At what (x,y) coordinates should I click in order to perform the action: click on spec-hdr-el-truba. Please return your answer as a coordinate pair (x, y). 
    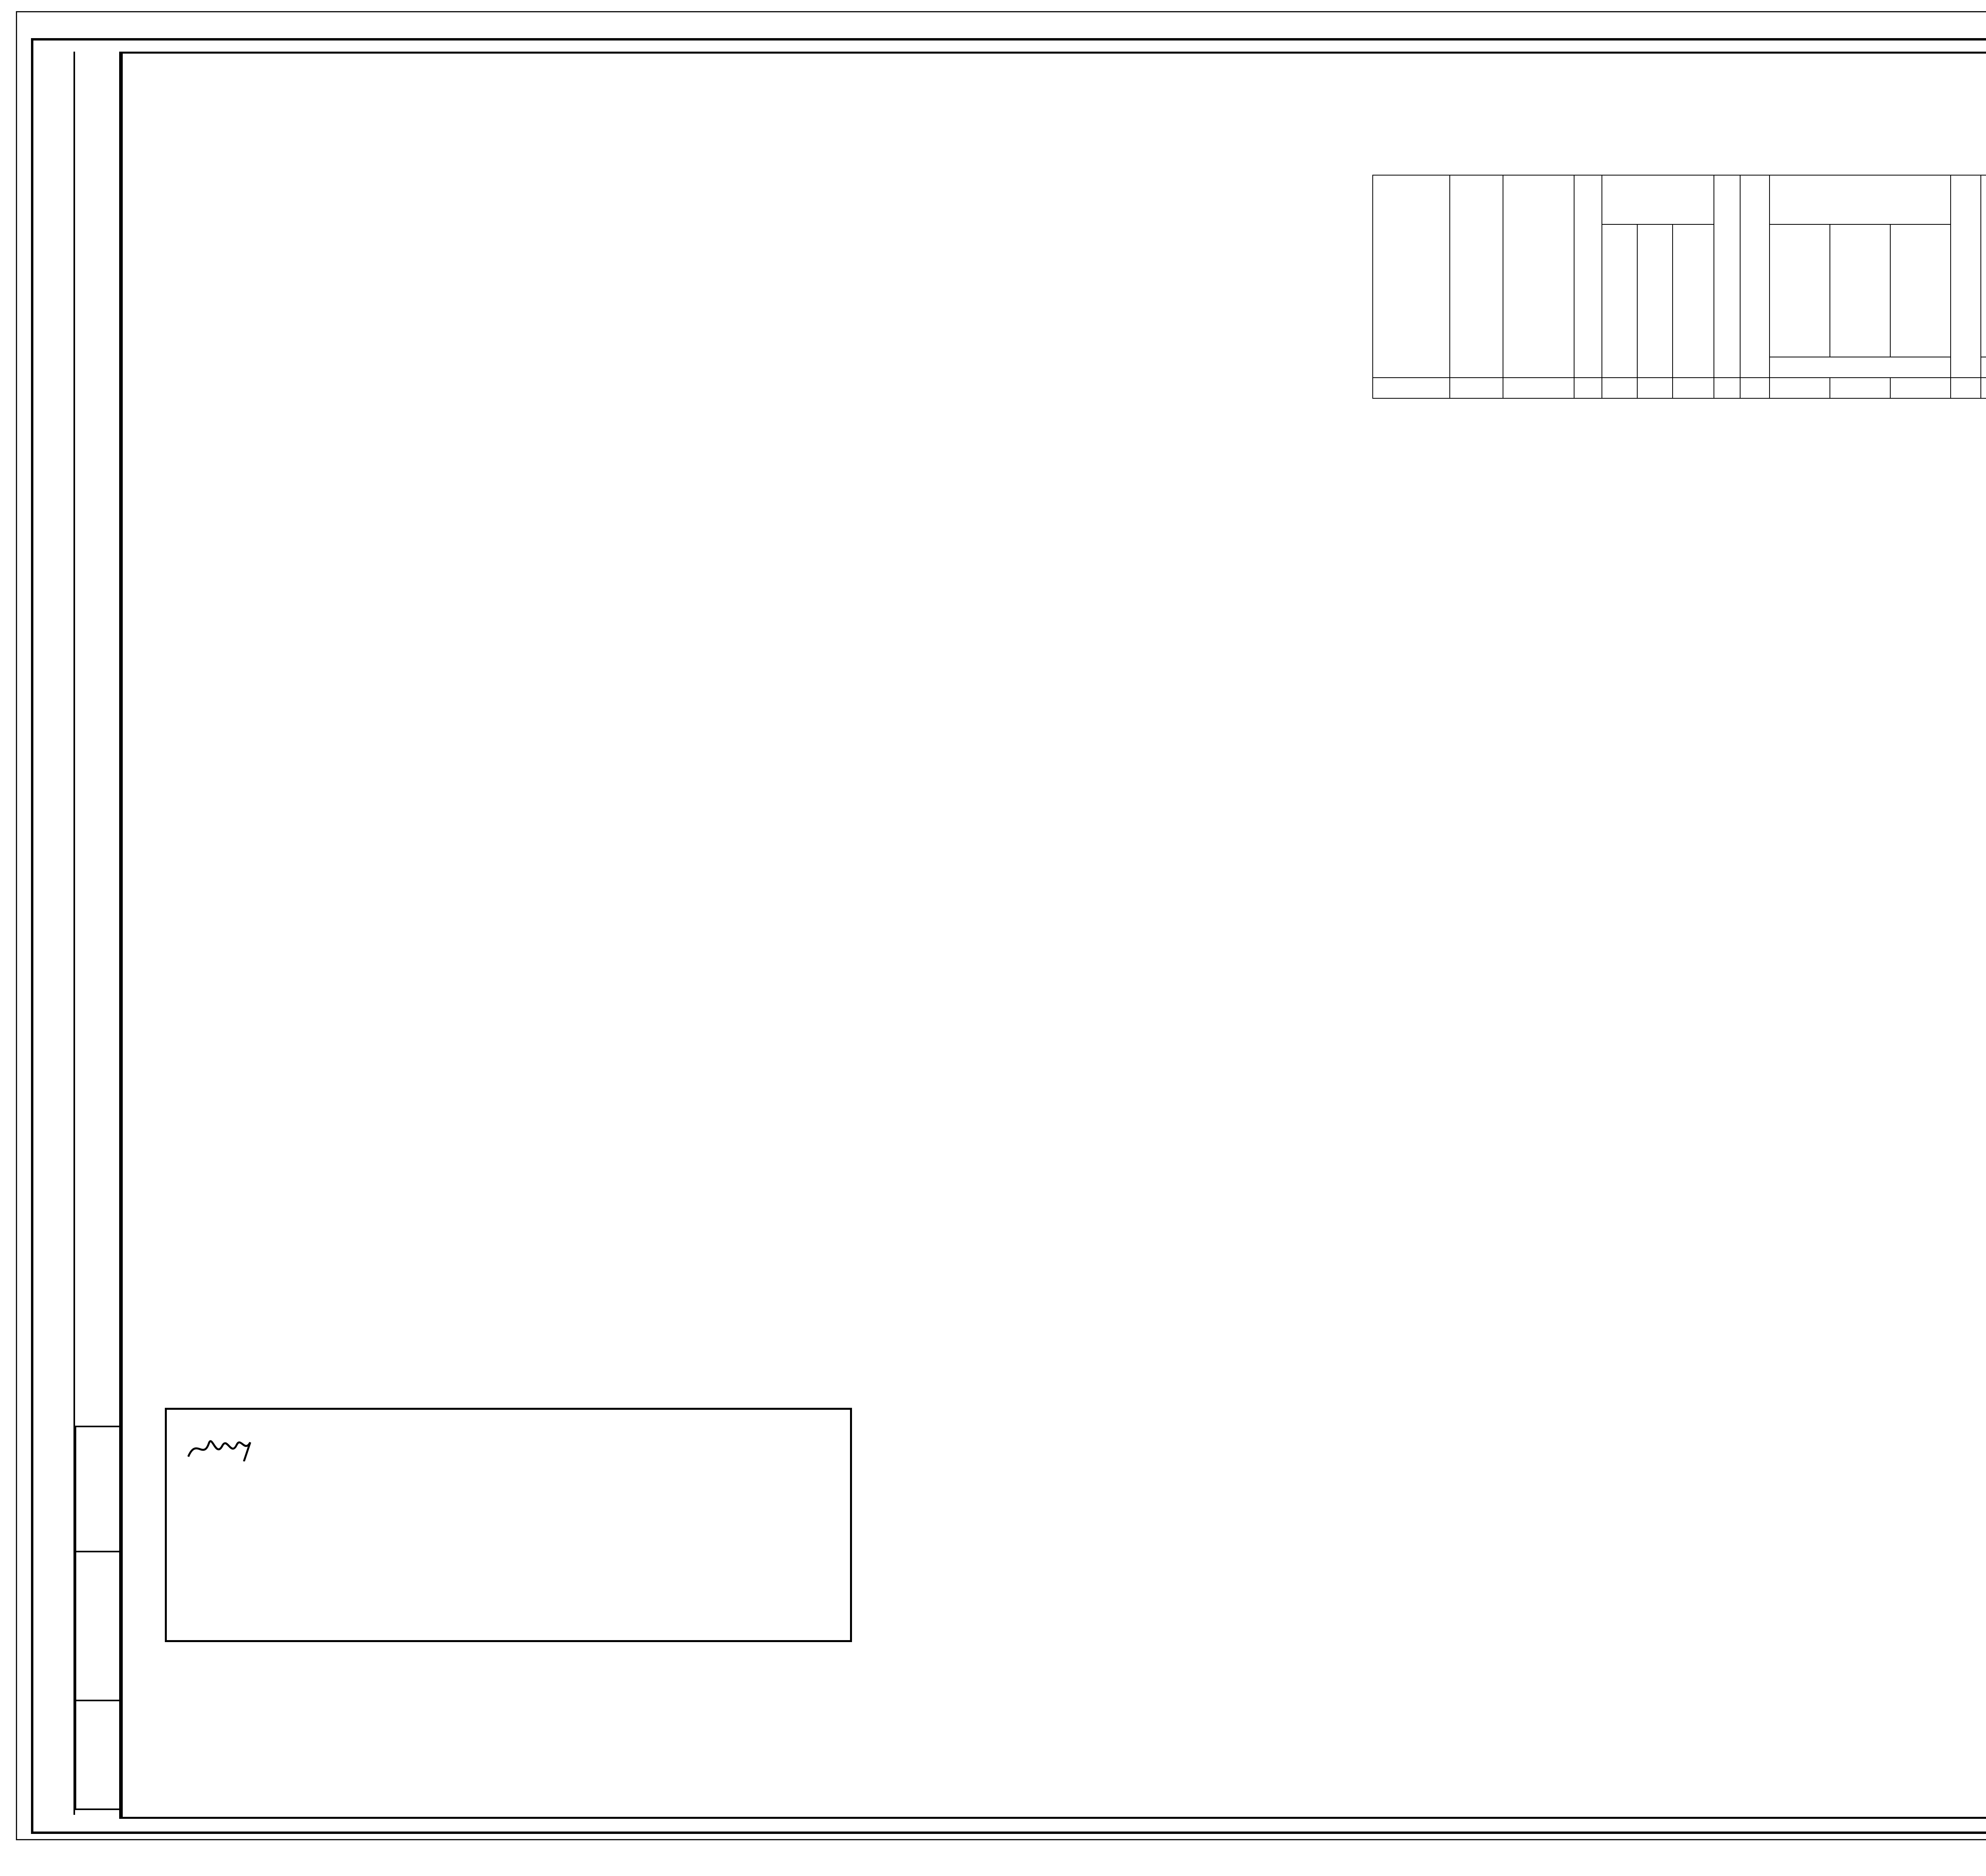
    Looking at the image, I should click on (1920, 290).